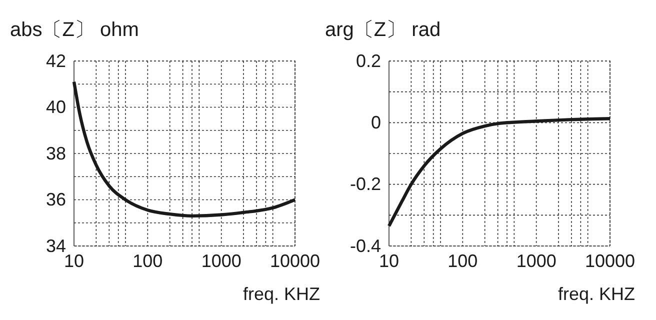  What do you see at coordinates (375, 122) in the screenshot?
I see `y-tick-label: 0` at bounding box center [375, 122].